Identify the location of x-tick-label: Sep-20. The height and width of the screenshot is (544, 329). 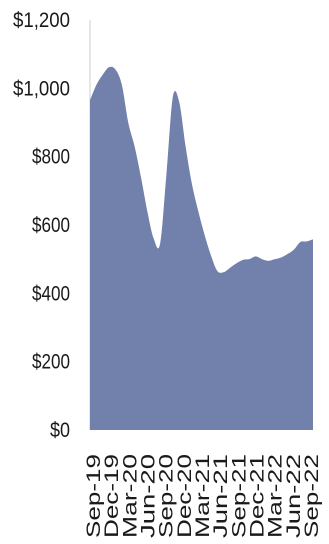
(167, 496).